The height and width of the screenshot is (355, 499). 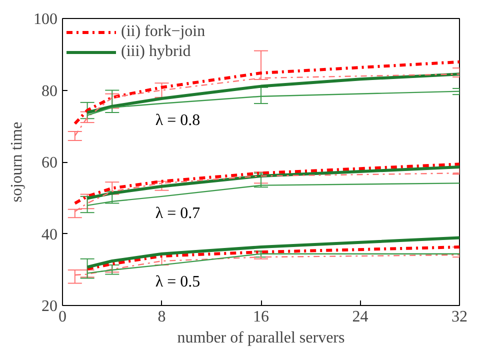 What do you see at coordinates (62, 317) in the screenshot?
I see `x-tick-label: 0` at bounding box center [62, 317].